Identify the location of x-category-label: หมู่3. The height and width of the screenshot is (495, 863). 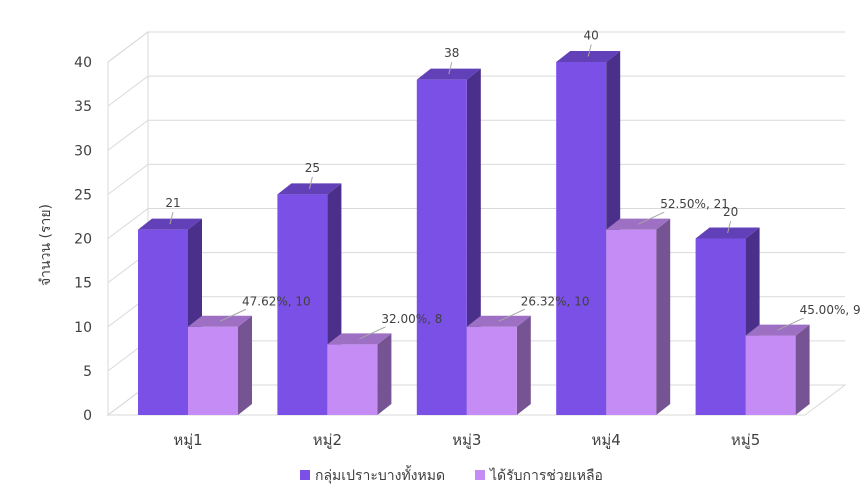
(466, 440).